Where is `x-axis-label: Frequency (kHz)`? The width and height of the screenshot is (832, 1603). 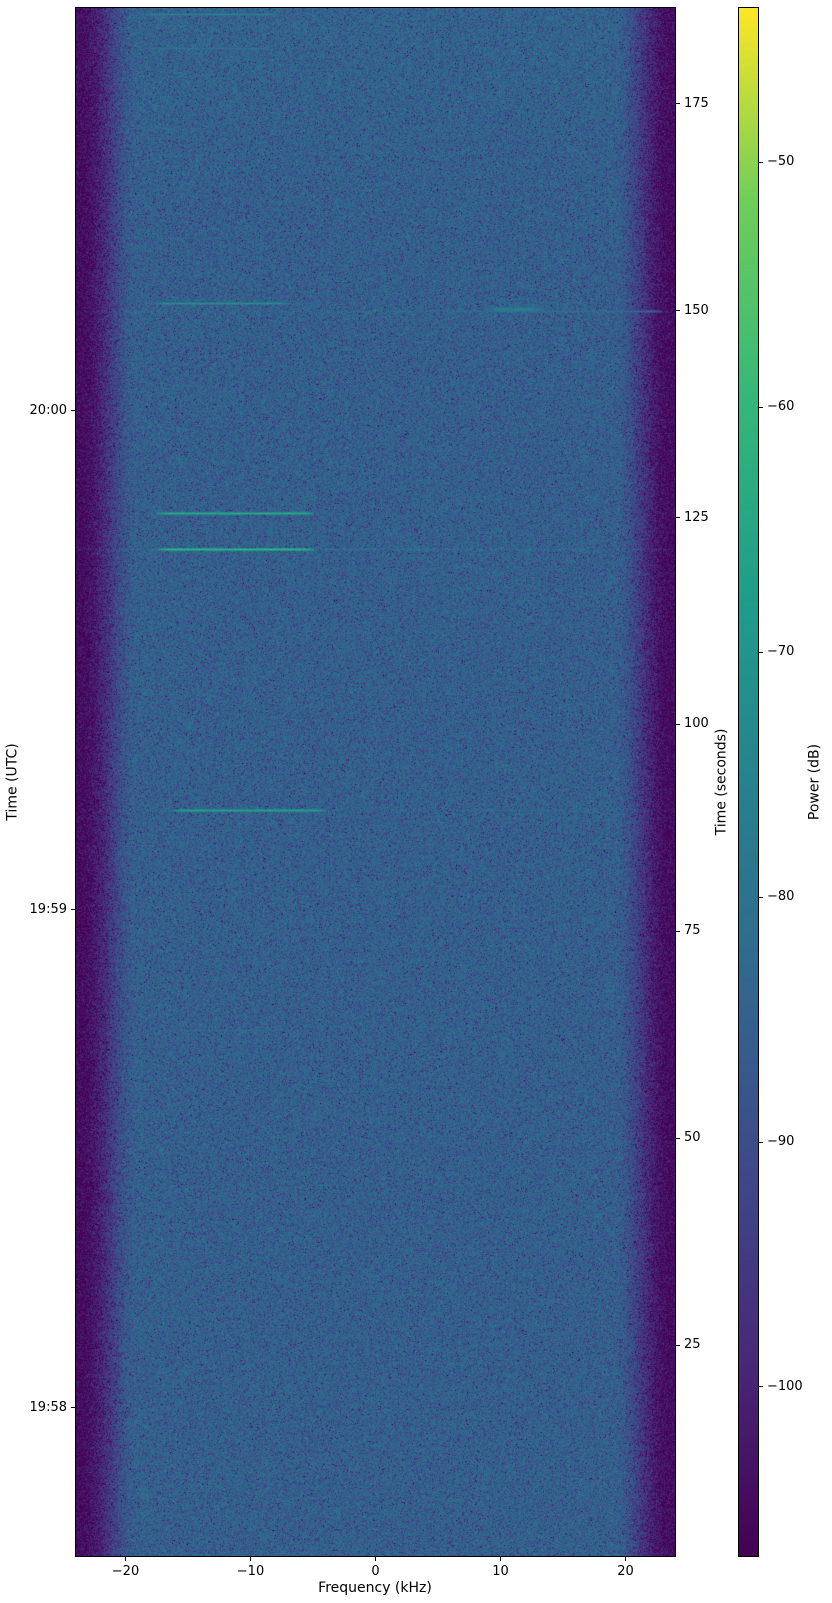 x-axis-label: Frequency (kHz) is located at coordinates (375, 1588).